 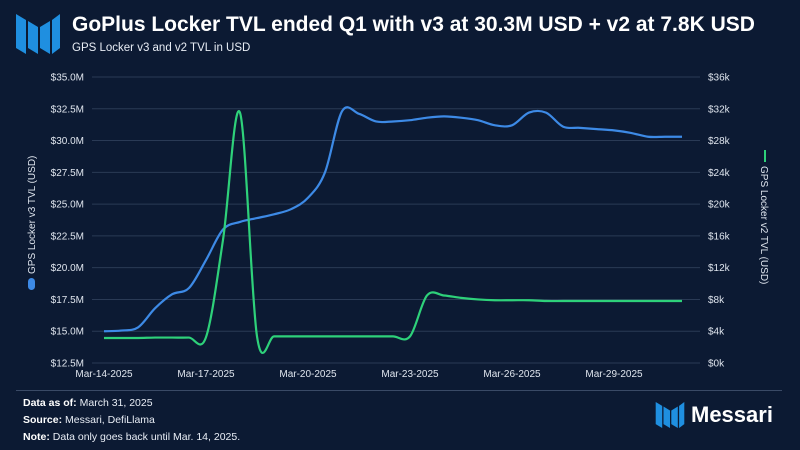 I want to click on y-right-legend: GPS Locker v2 TVL (USD), so click(x=763, y=217).